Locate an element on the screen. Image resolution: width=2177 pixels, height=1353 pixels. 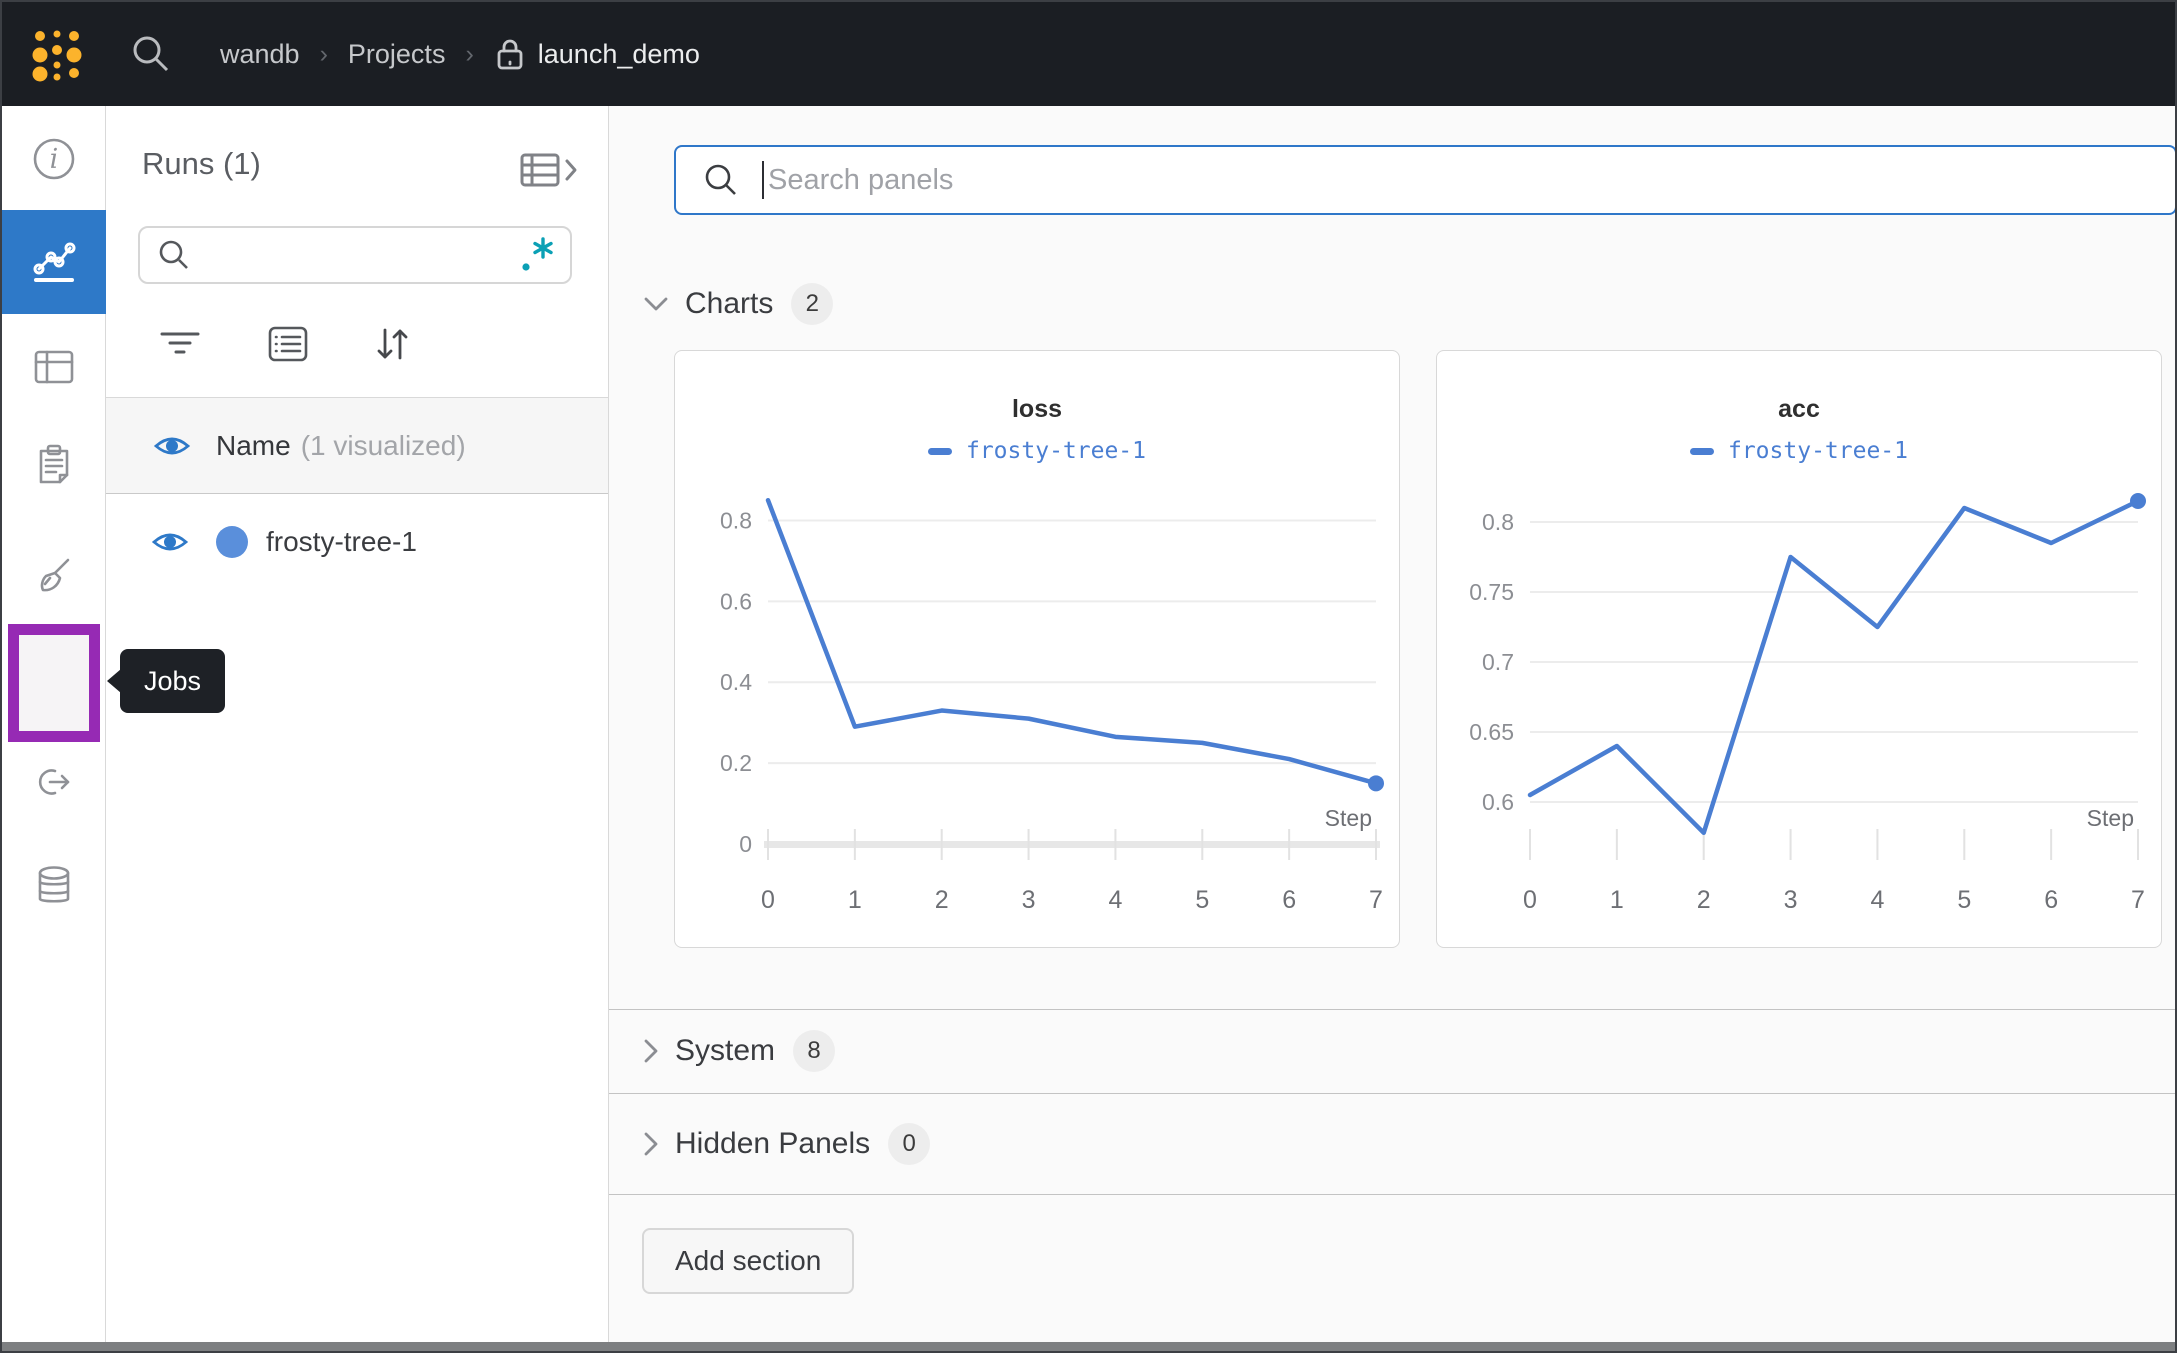
run-row: frosty-tree-1 is located at coordinates (357, 541).